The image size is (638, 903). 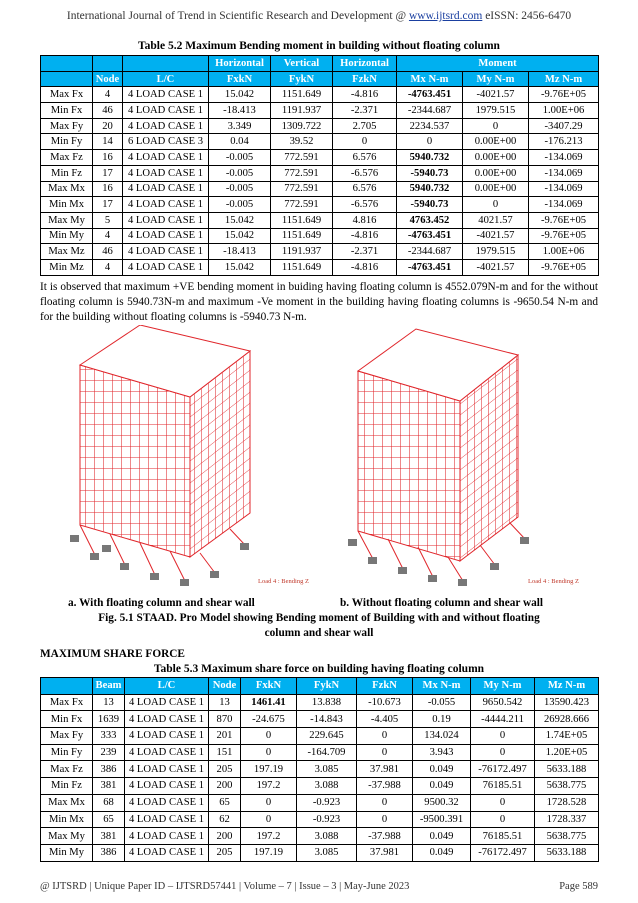 I want to click on table-cell: 13.838, so click(x=326, y=702).